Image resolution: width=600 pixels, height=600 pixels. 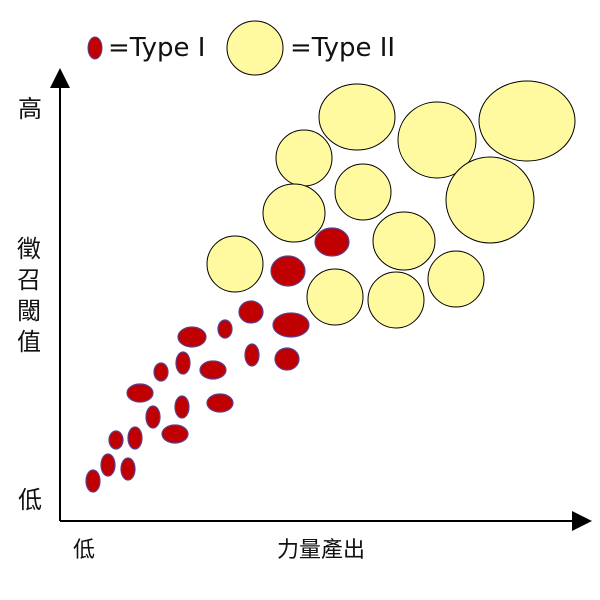 I want to click on y-axis-title: 徵 召 閾 值, so click(x=29, y=296).